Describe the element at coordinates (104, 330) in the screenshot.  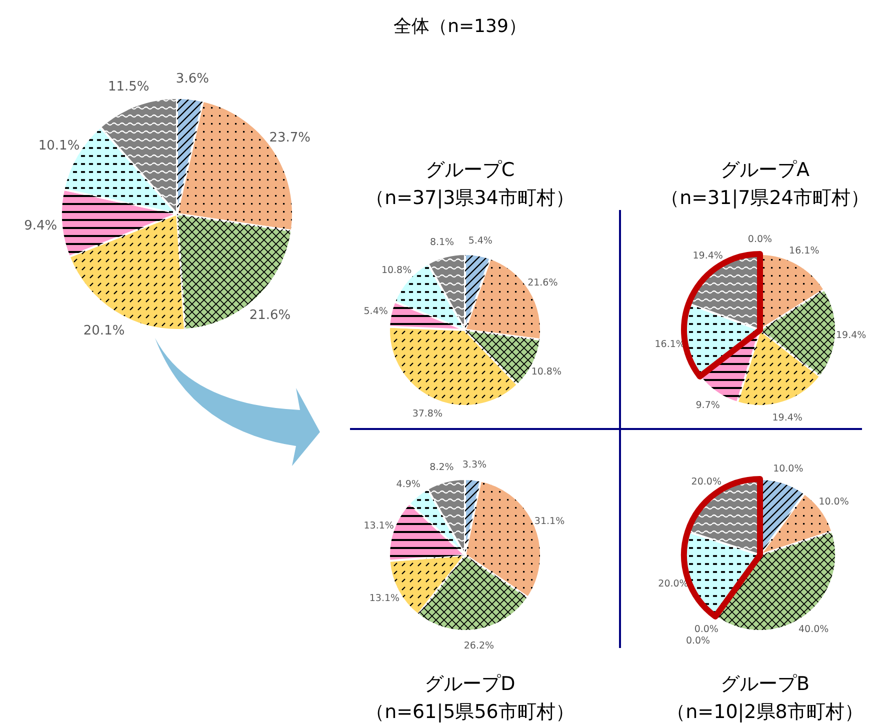
I see `data-label: 20.1%` at that location.